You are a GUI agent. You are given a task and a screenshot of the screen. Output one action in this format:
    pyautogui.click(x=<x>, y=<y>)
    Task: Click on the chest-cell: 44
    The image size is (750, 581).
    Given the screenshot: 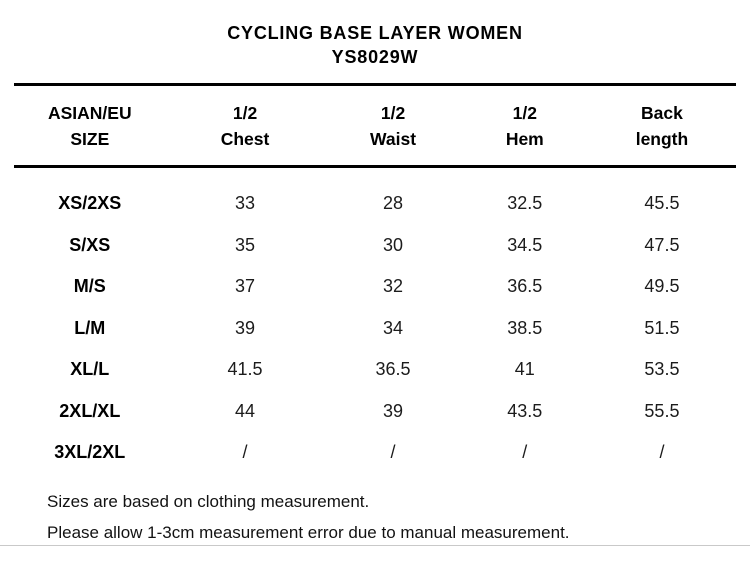 What is the action you would take?
    pyautogui.click(x=245, y=410)
    